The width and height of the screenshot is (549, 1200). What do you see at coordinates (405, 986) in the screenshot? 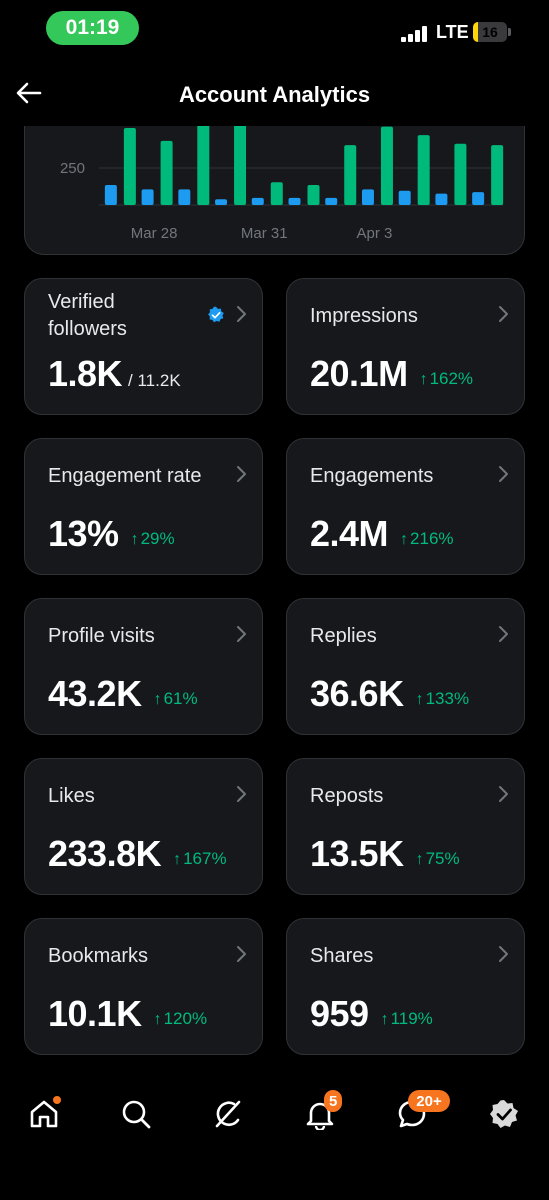
I see `metric-card-shares: Shares 959 ↑ 119%` at bounding box center [405, 986].